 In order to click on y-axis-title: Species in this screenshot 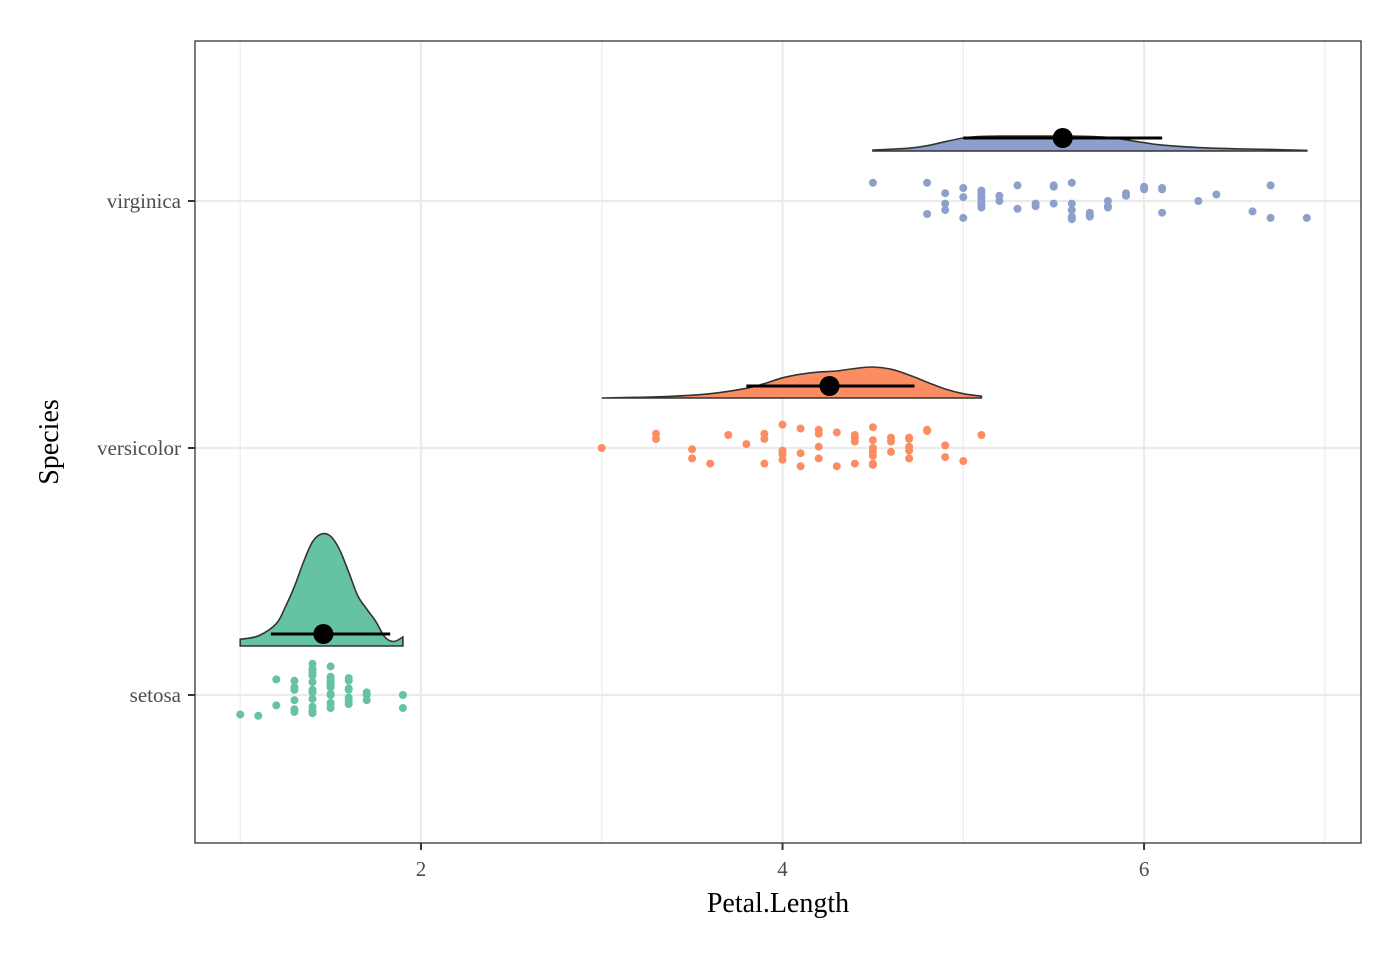, I will do `click(49, 442)`.